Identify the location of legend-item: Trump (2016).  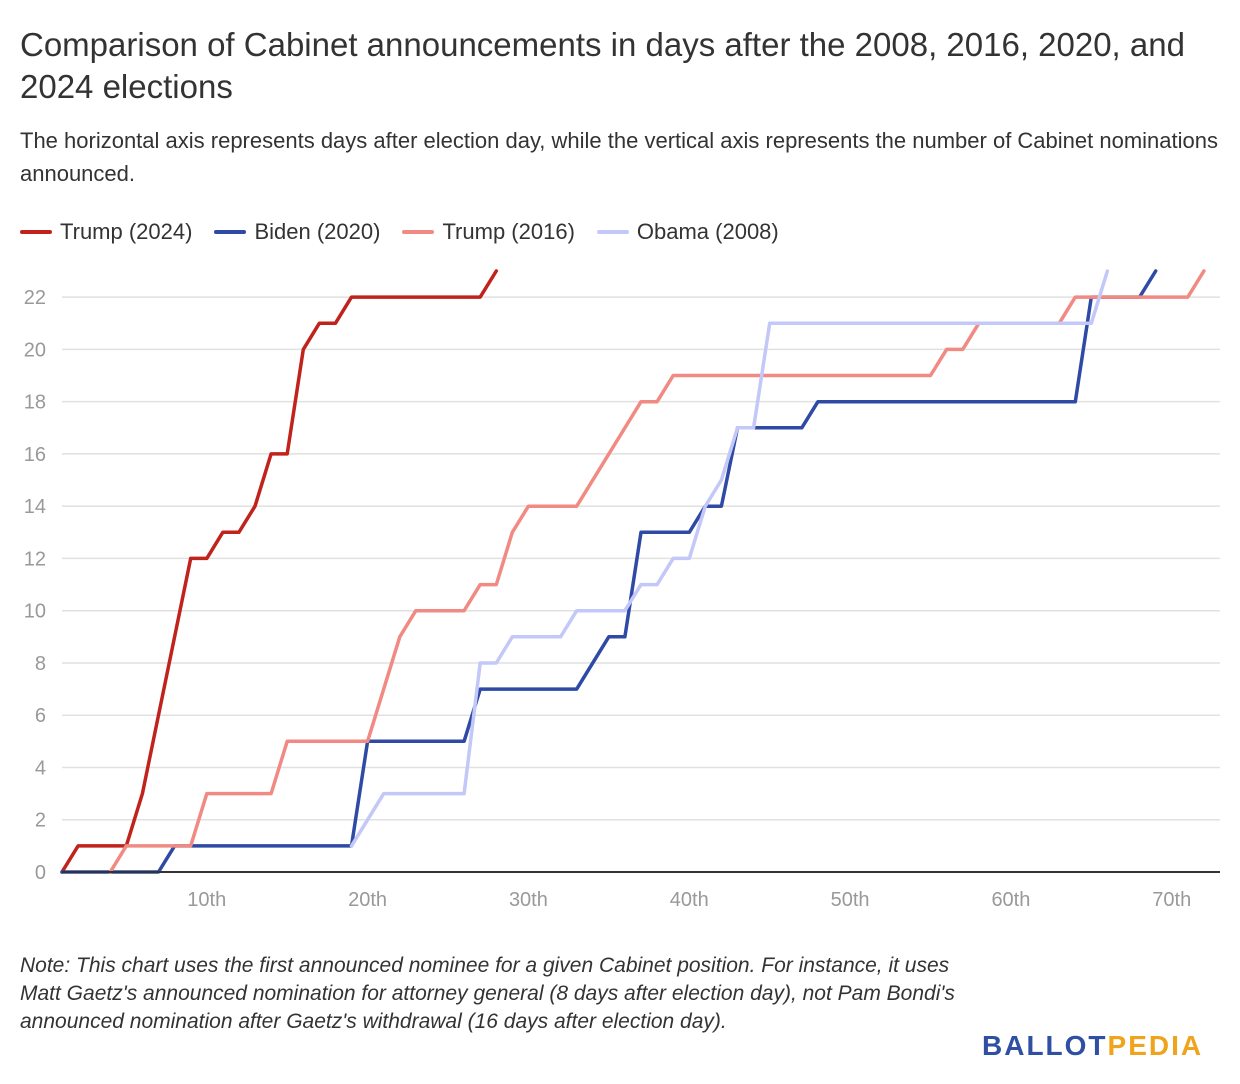
(488, 232).